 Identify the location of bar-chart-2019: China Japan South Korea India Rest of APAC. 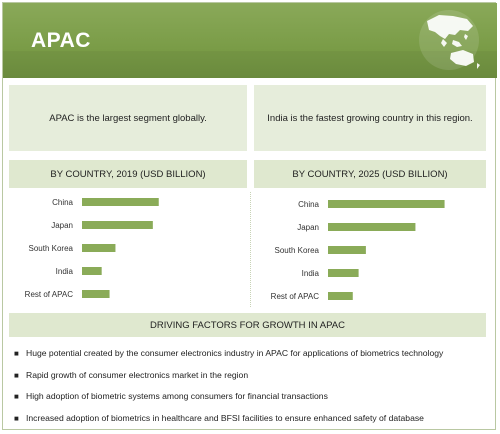
(92, 248).